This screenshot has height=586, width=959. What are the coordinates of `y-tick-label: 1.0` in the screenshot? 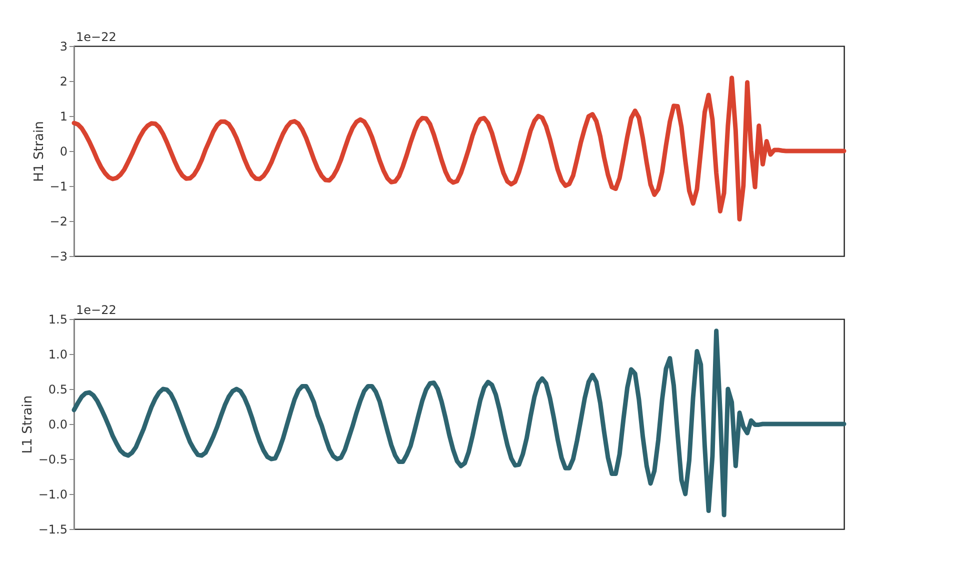 It's located at (58, 355).